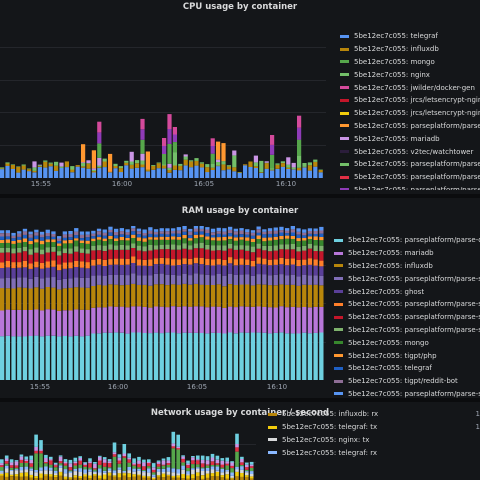  Describe the element at coordinates (374, 427) in the screenshot. I see `legend-item: 5be12ec7c055: telegraf: tx 1` at that location.